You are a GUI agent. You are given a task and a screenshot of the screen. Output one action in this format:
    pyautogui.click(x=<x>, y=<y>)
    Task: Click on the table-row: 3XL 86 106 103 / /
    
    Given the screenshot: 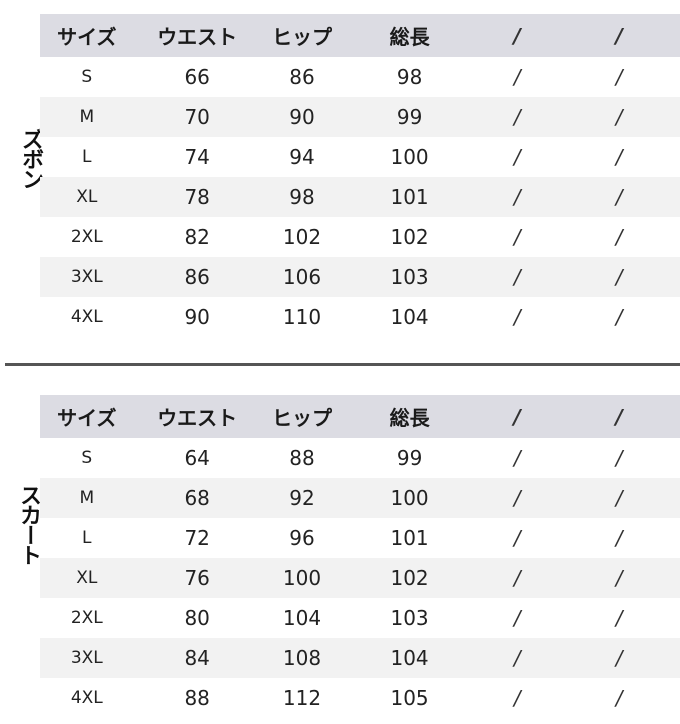 What is the action you would take?
    pyautogui.click(x=360, y=277)
    